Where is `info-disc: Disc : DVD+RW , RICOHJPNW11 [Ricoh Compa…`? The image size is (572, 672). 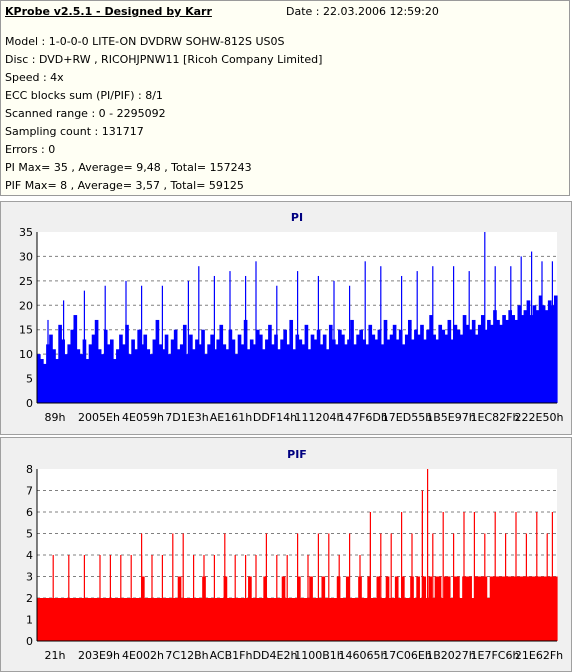 info-disc: Disc : DVD+RW , RICOHJPNW11 [Ricoh Compa… is located at coordinates (164, 59).